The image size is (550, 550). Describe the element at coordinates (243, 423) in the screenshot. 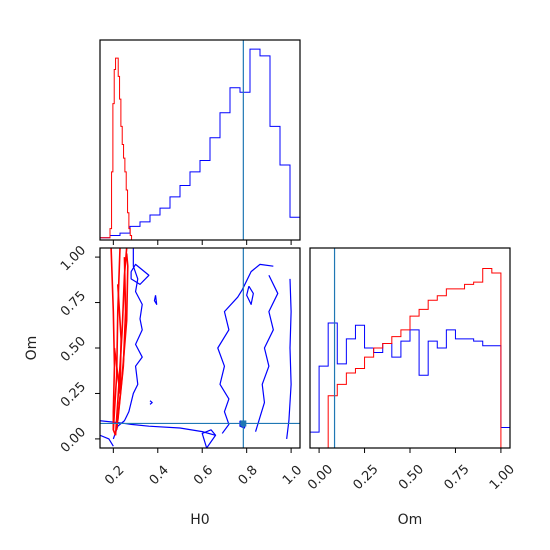

I see `contour-truth-marker` at that location.